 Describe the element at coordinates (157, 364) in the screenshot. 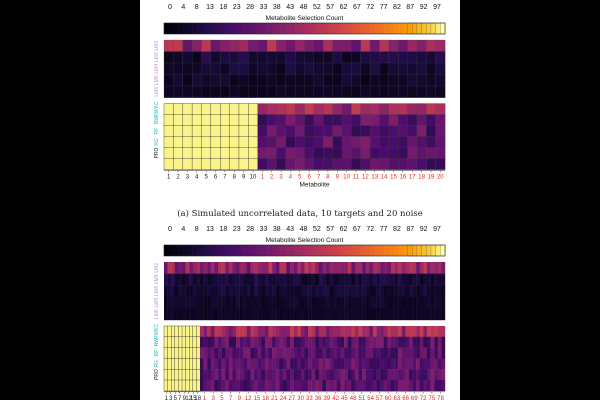

I see `ylabel-bottom-1-3: RG` at that location.